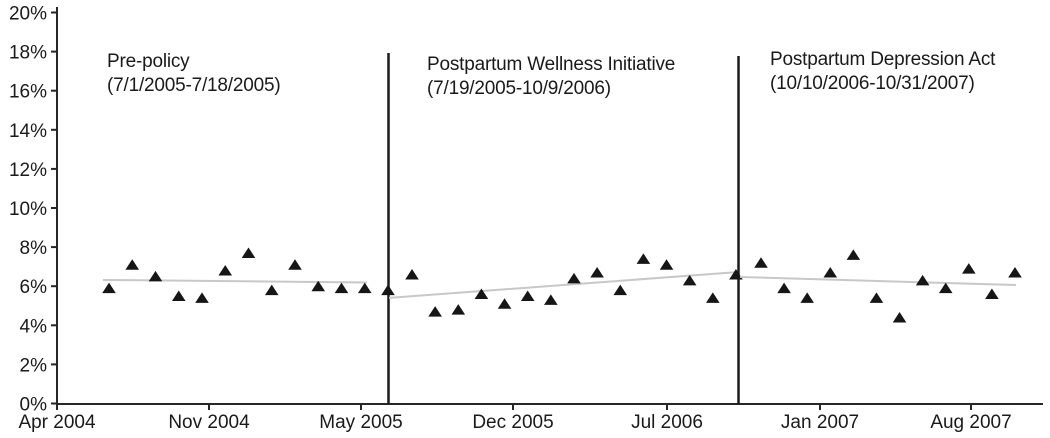 This screenshot has height=438, width=1050. What do you see at coordinates (148, 61) in the screenshot?
I see `section-pre-policy-title: Pre-policy` at bounding box center [148, 61].